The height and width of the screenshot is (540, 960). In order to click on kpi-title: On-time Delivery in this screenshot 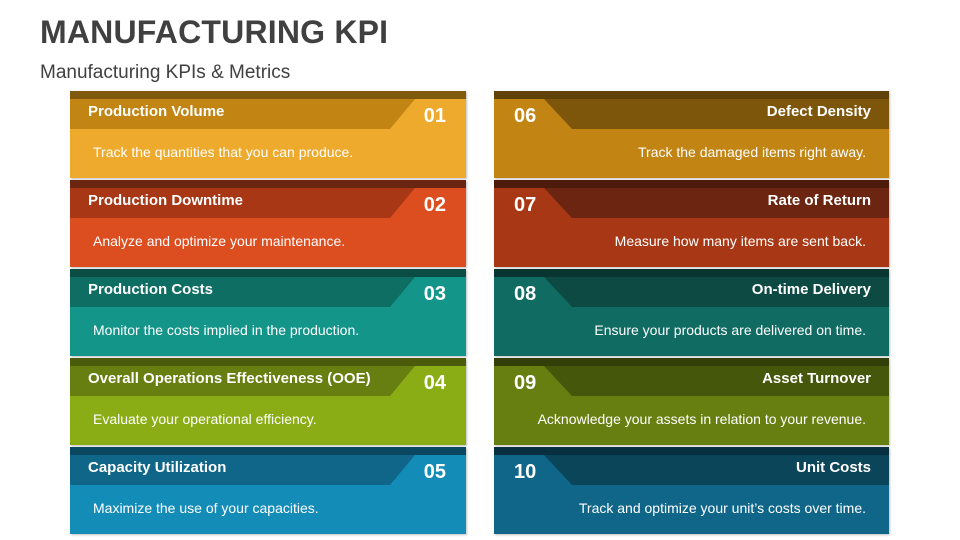, I will do `click(811, 289)`.